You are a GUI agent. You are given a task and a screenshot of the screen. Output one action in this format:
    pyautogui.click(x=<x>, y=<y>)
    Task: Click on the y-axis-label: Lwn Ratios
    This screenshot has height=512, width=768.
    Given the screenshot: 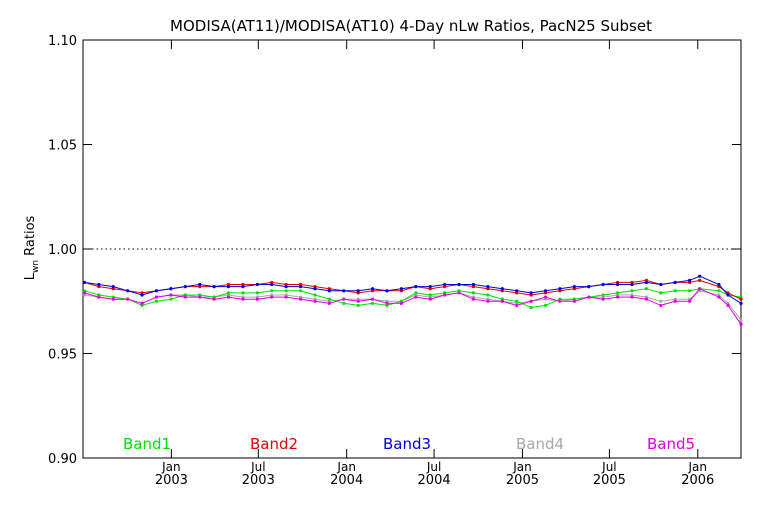 What is the action you would take?
    pyautogui.click(x=32, y=247)
    